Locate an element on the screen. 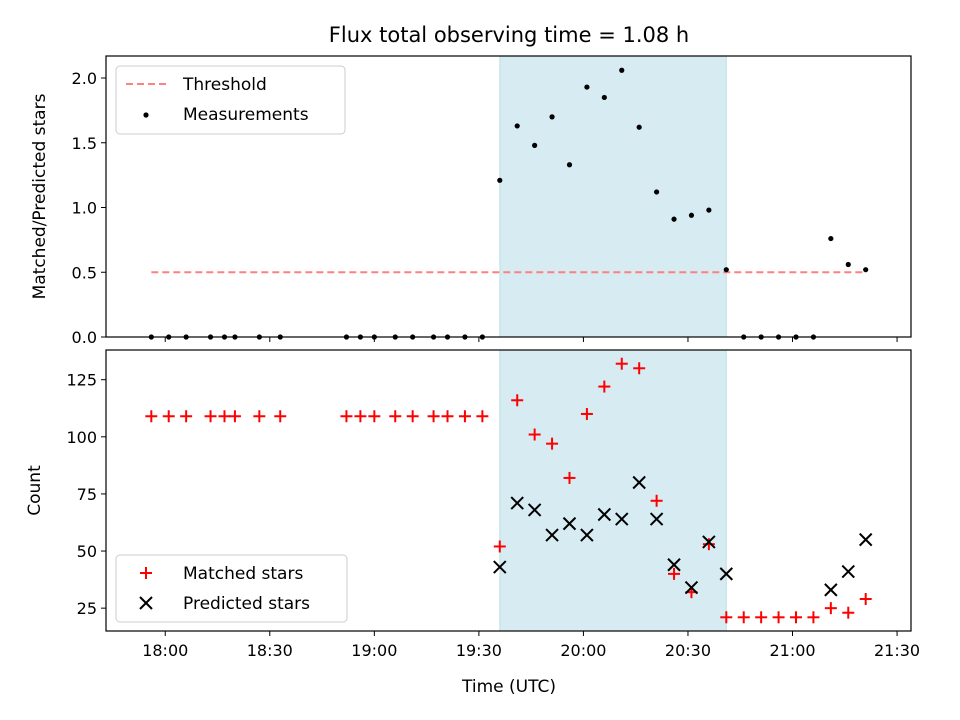 Image resolution: width=960 pixels, height=720 pixels. legend-predicted-swatch is located at coordinates (146, 603).